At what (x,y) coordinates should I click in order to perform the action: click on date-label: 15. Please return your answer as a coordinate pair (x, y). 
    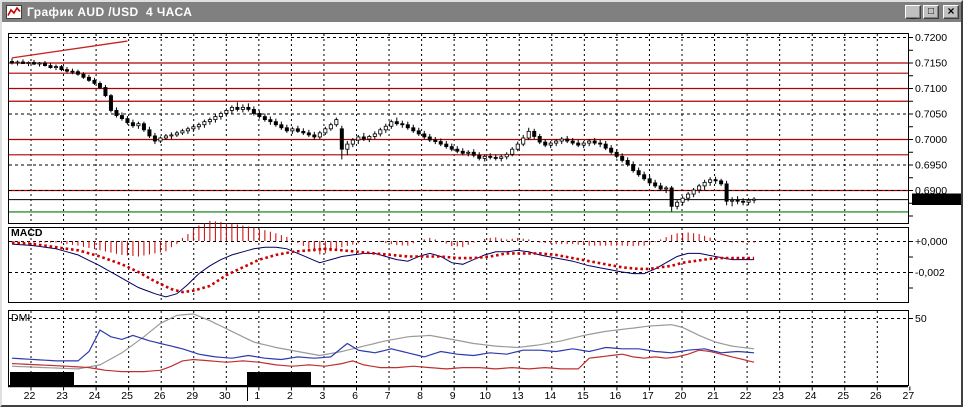
    Looking at the image, I should click on (583, 396).